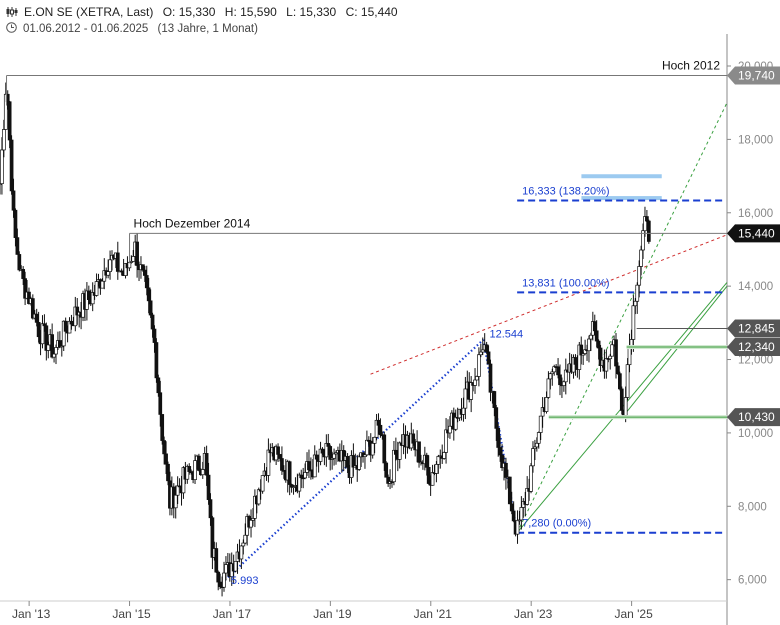 Image resolution: width=780 pixels, height=625 pixels. I want to click on level-label: Hoch Dezember 2014, so click(192, 223).